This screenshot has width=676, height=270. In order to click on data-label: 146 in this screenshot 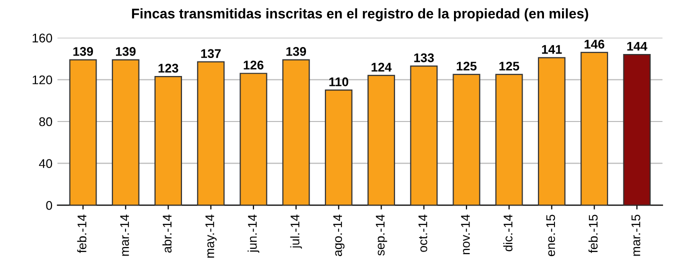, I will do `click(594, 44)`.